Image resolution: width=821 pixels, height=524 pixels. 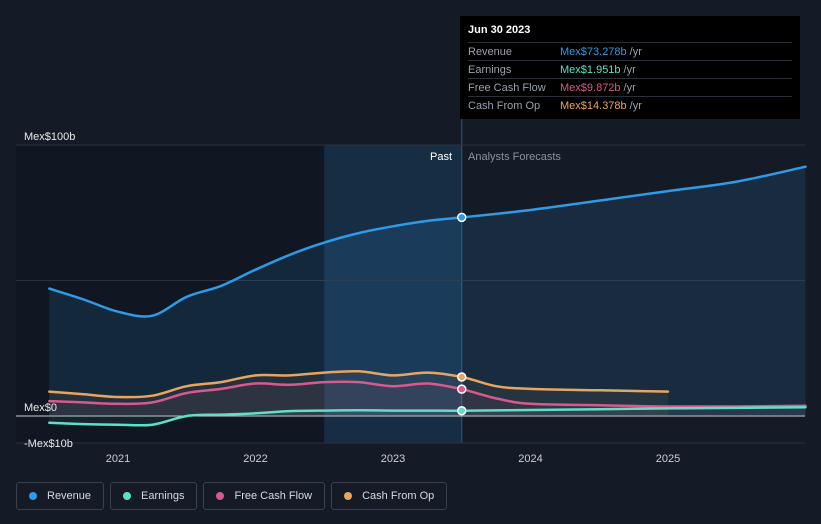 I want to click on cash-from-op-area, so click(x=359, y=393).